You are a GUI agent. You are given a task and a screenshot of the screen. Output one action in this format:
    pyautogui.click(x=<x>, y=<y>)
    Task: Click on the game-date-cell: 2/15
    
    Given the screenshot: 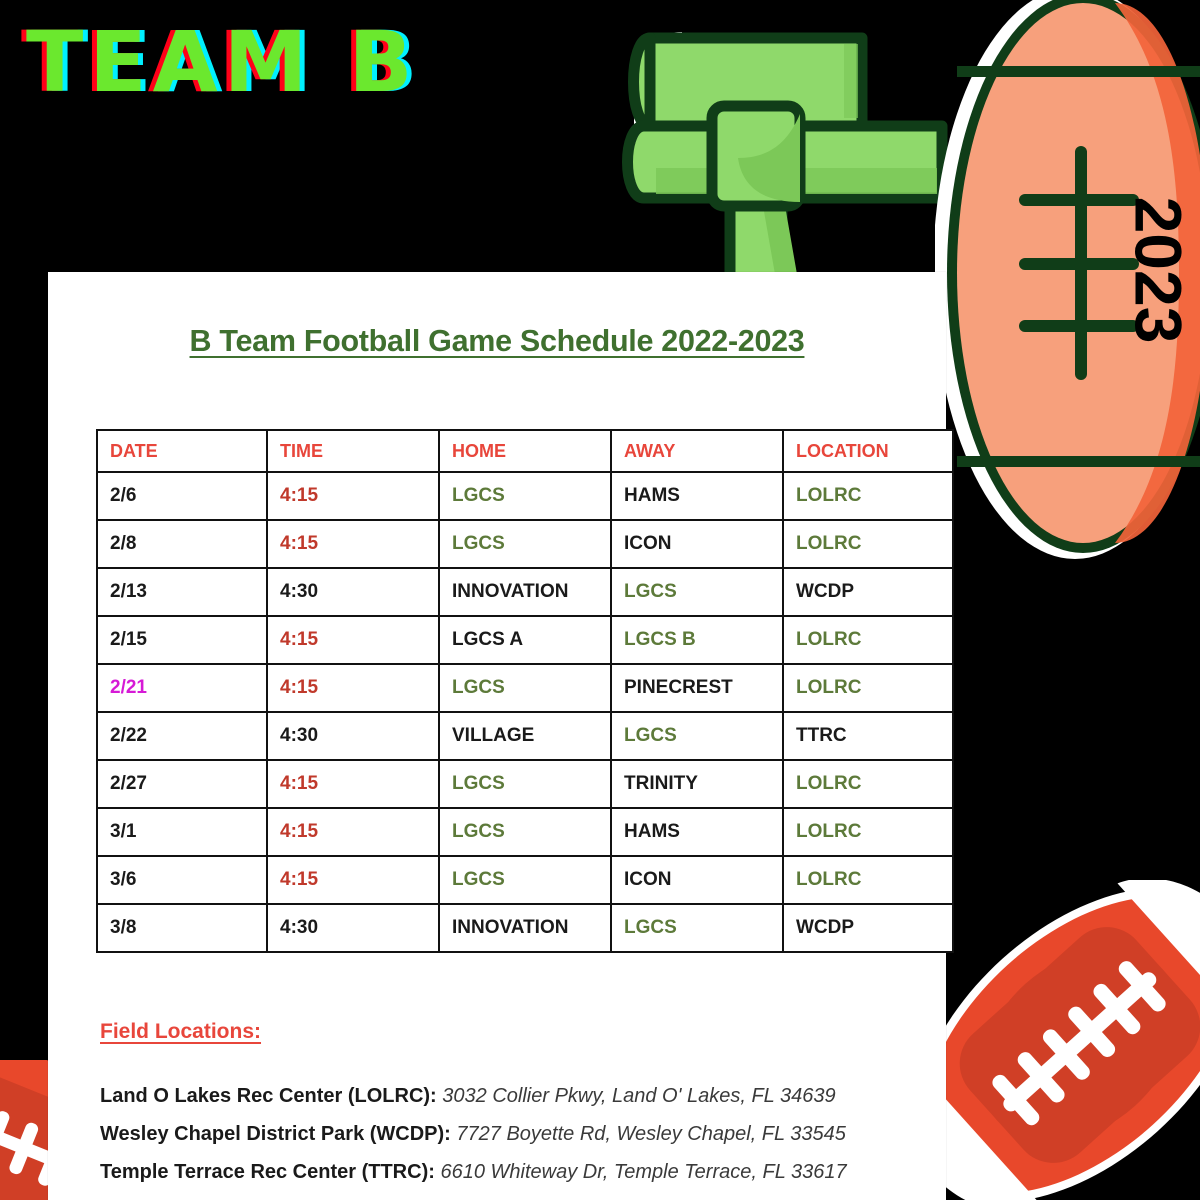 What is the action you would take?
    pyautogui.click(x=182, y=640)
    